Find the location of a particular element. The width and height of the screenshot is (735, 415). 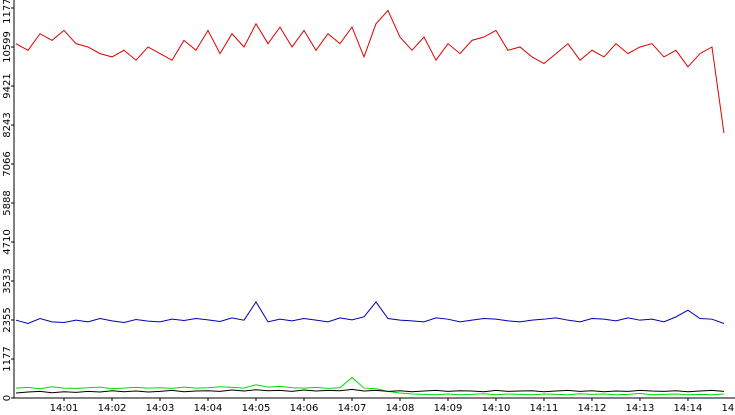

y-tick-label: 1177 is located at coordinates (7, 358).